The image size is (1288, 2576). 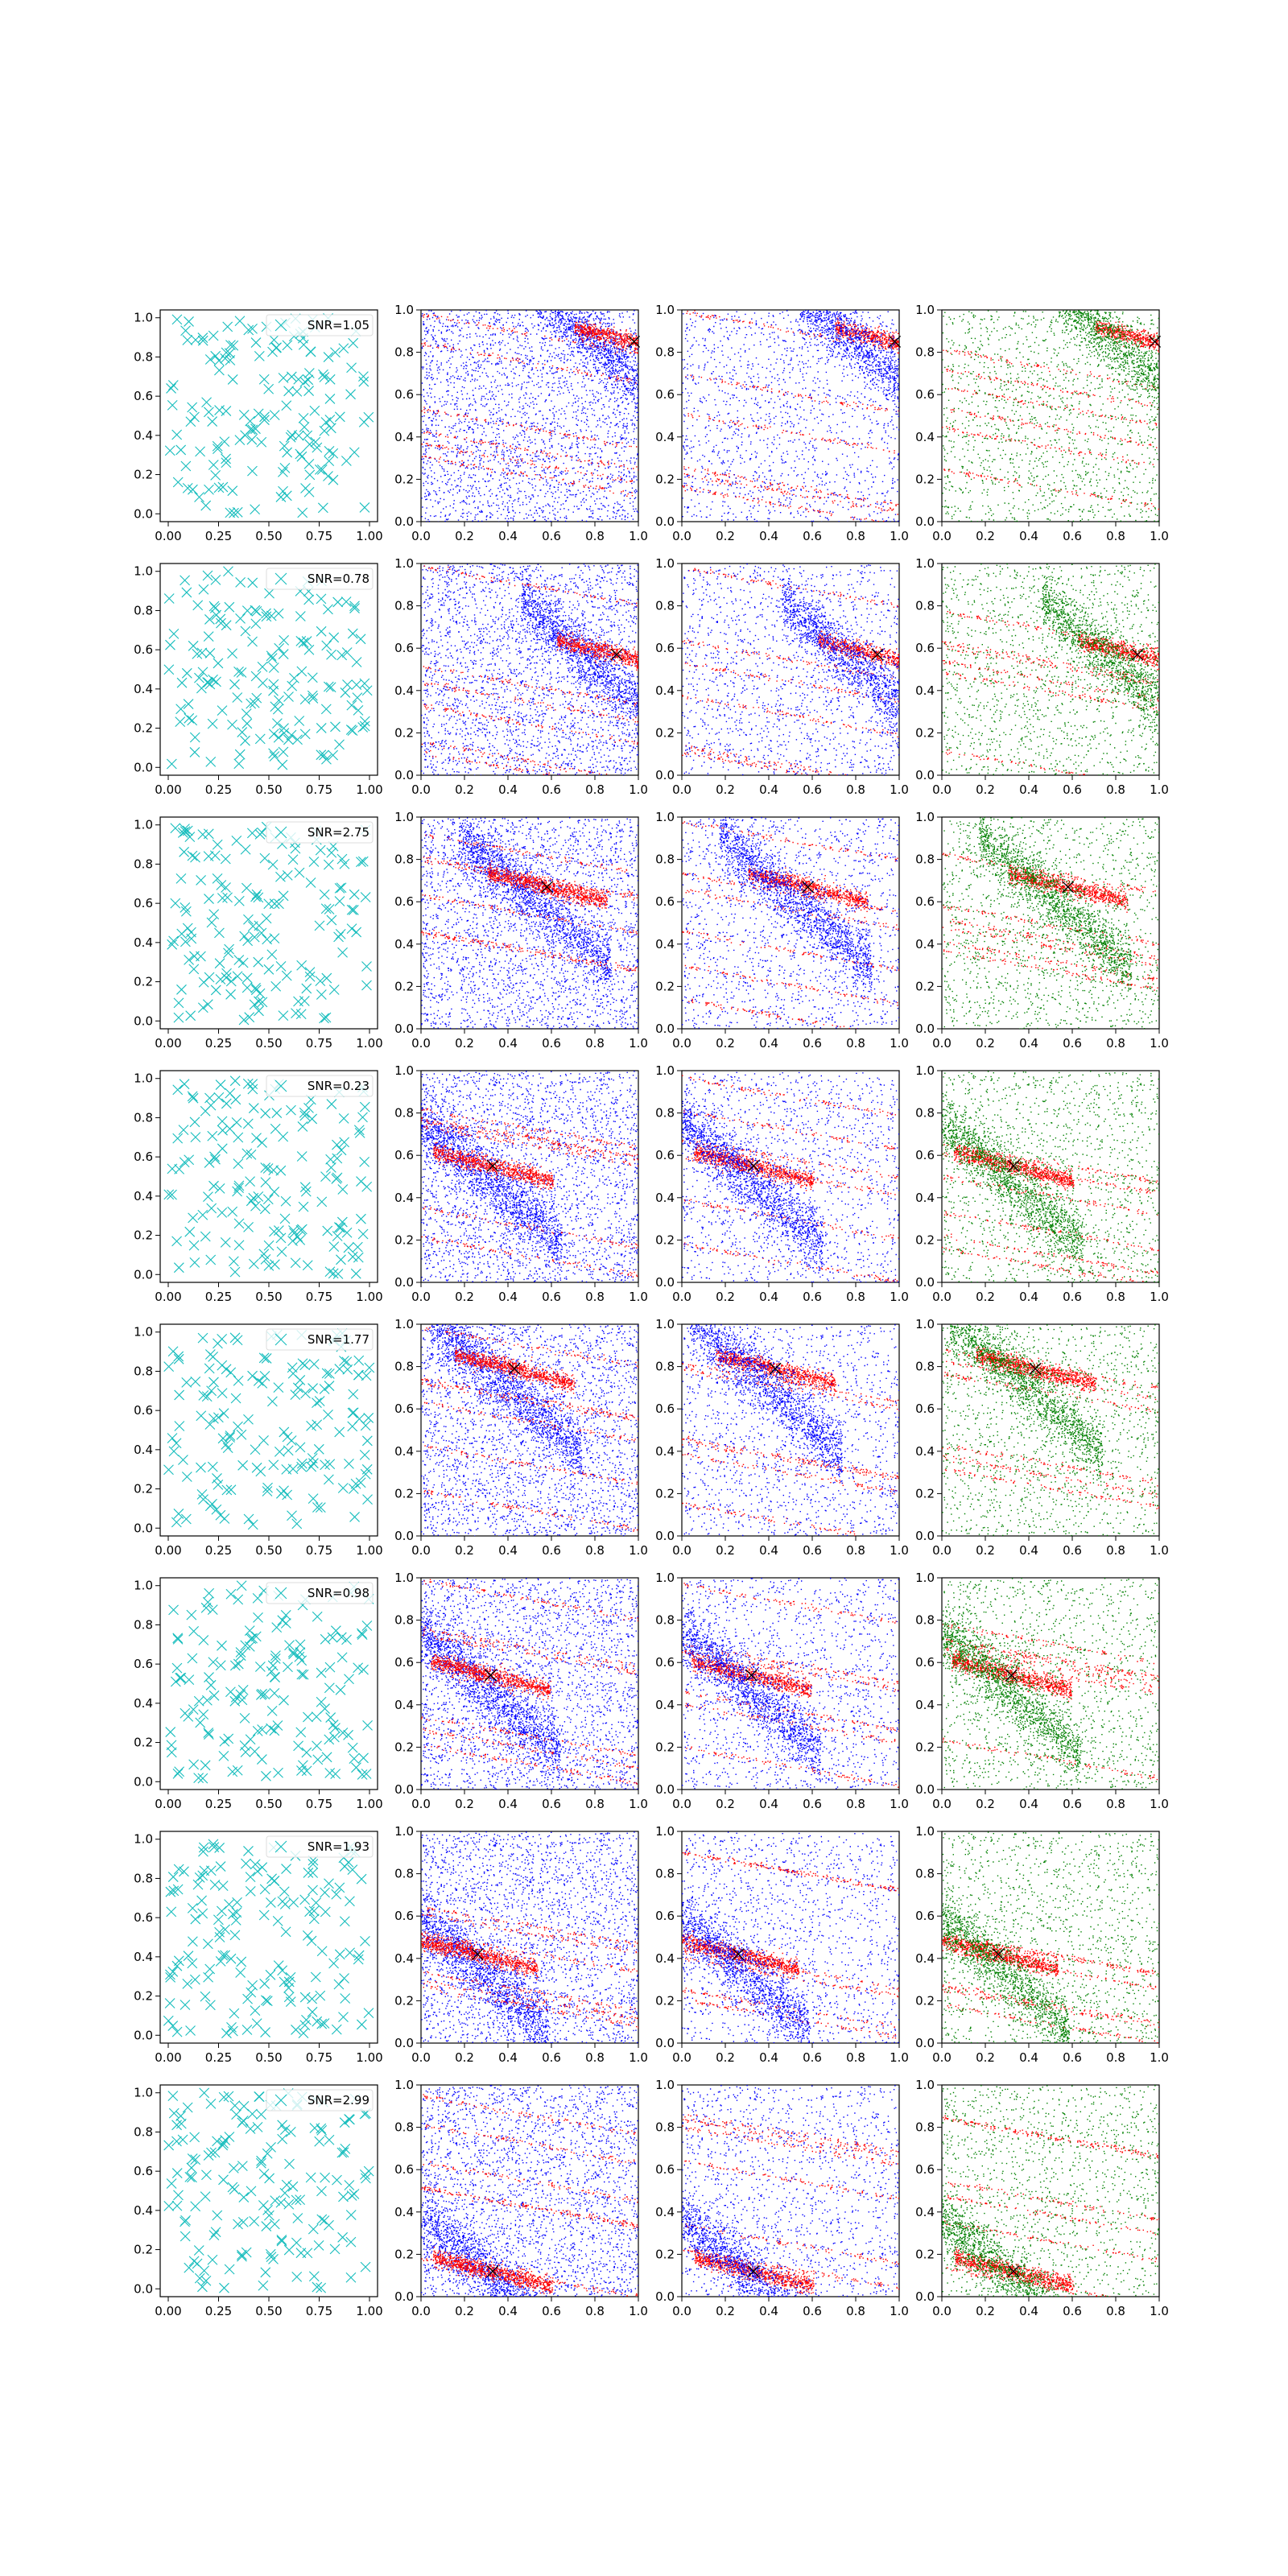 What do you see at coordinates (1051, 670) in the screenshot?
I see `point-cloud` at bounding box center [1051, 670].